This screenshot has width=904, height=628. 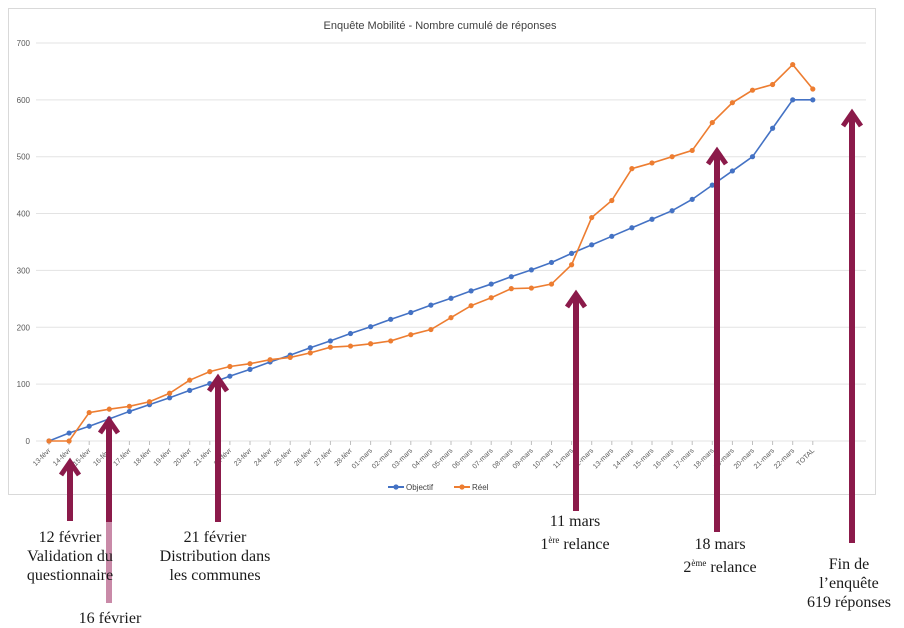 I want to click on annotation-sup: ère, so click(x=554, y=540).